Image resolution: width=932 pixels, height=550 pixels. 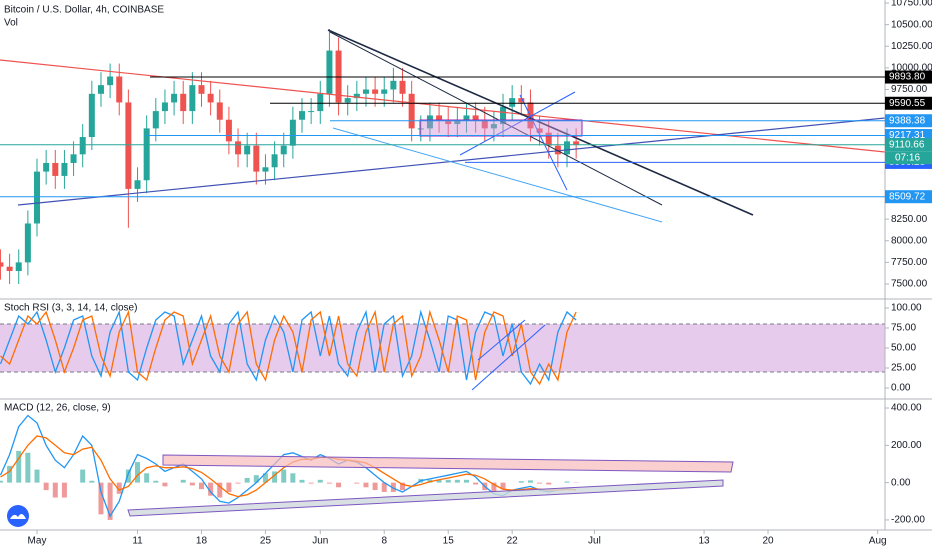 What do you see at coordinates (909, 89) in the screenshot?
I see `y-tick-label: 9750.00` at bounding box center [909, 89].